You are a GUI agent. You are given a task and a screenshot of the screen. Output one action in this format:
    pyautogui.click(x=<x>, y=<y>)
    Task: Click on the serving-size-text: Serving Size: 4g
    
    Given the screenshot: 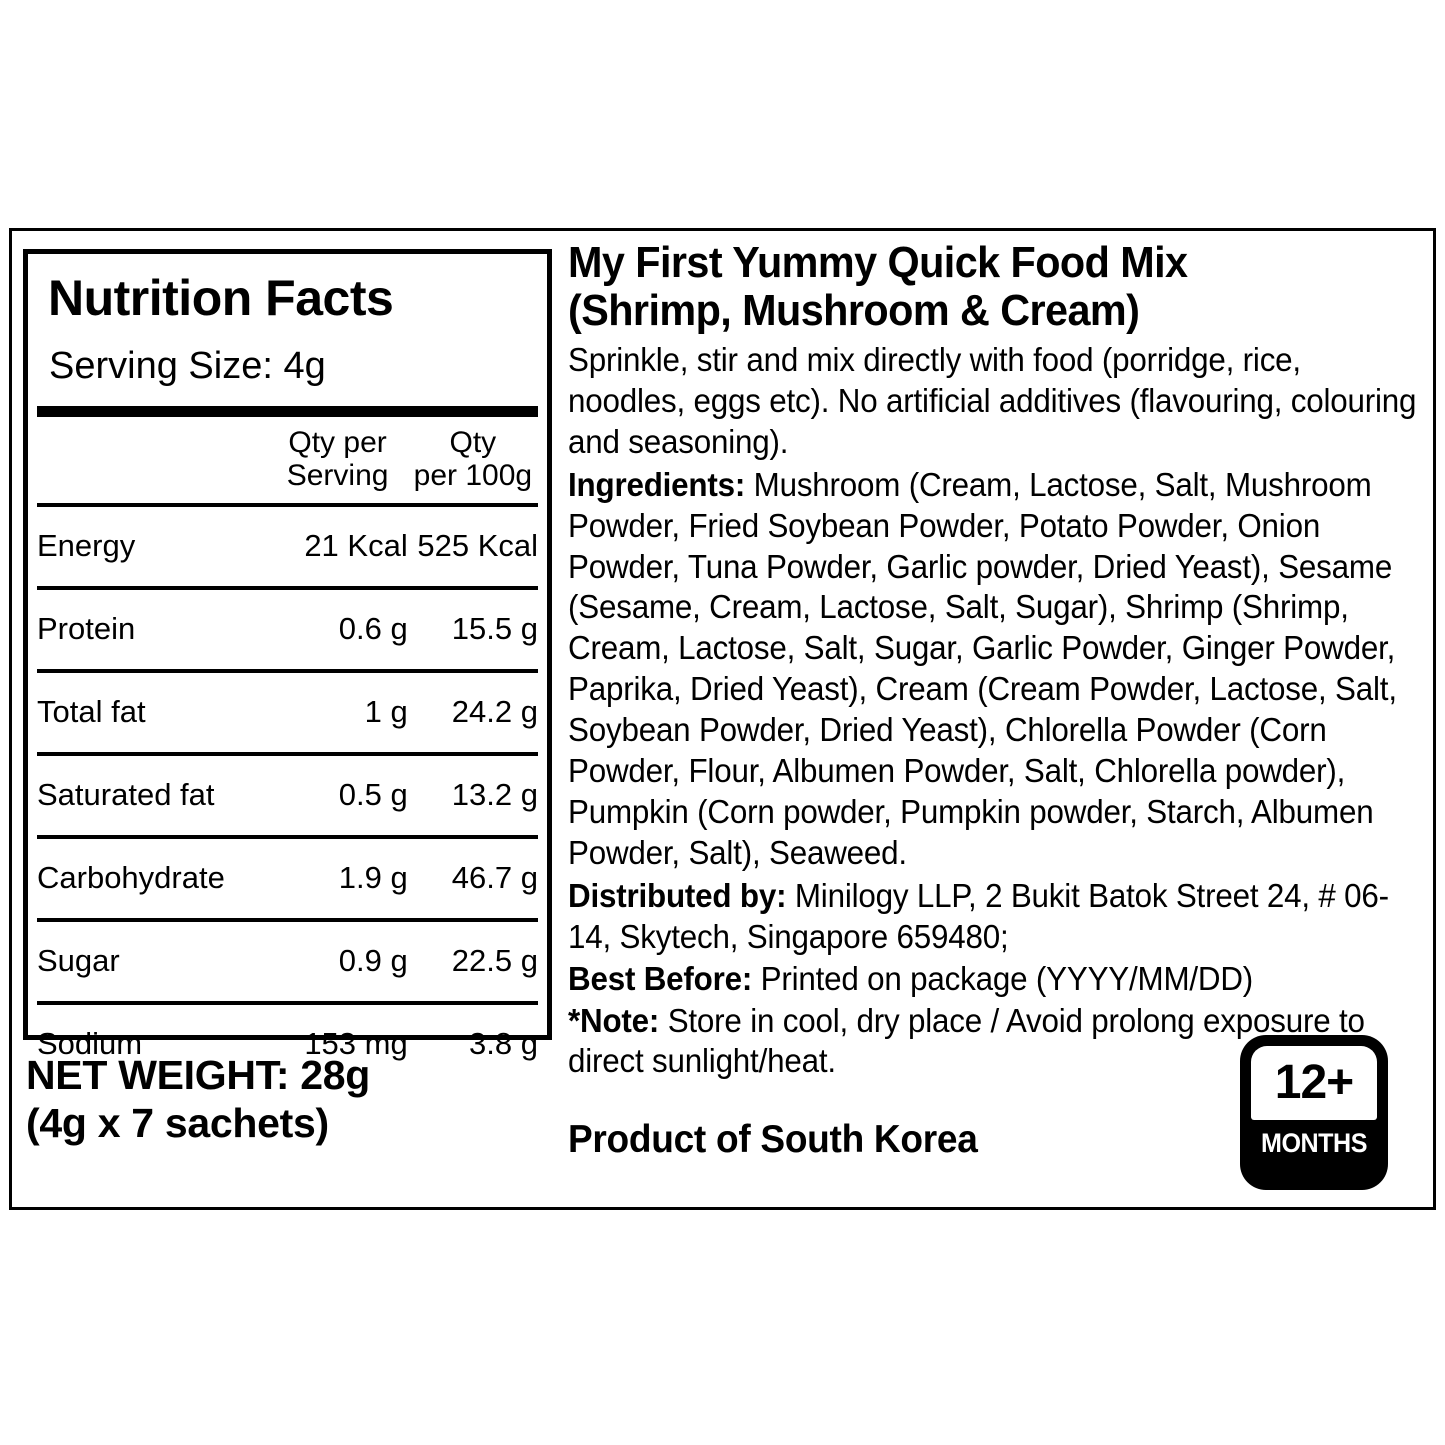 What is the action you would take?
    pyautogui.click(x=187, y=365)
    